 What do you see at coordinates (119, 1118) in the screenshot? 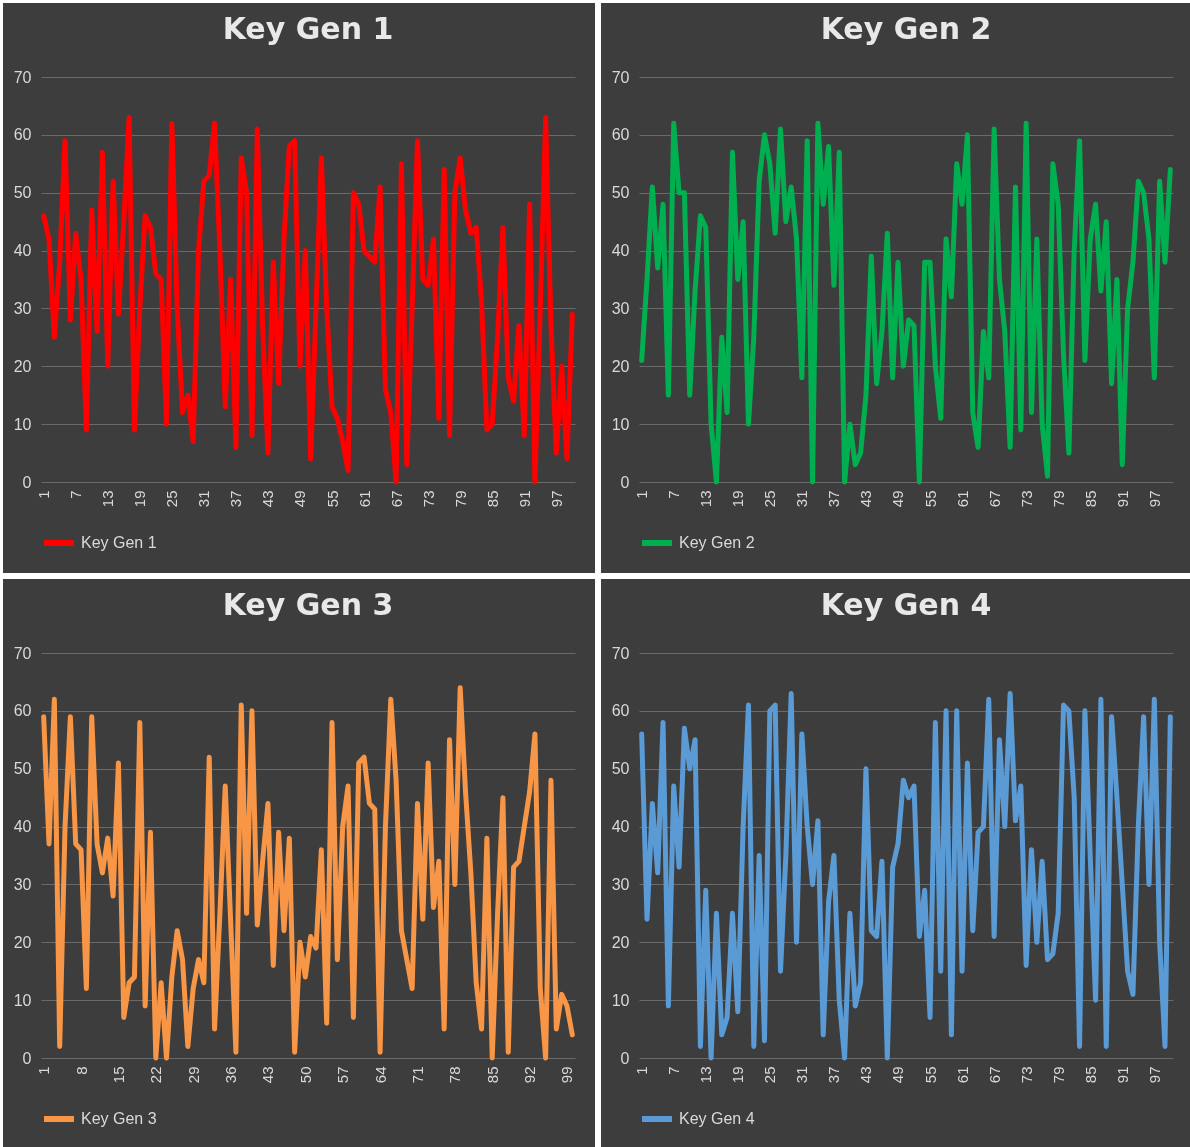
I see `legend-label: Key Gen 3` at bounding box center [119, 1118].